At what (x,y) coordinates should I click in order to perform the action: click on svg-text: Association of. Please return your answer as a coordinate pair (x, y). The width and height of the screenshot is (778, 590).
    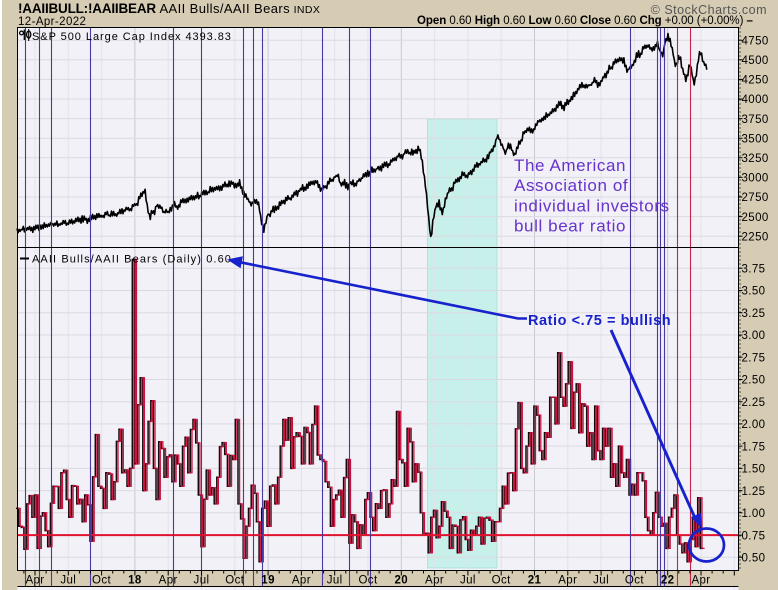
    Looking at the image, I should click on (571, 185).